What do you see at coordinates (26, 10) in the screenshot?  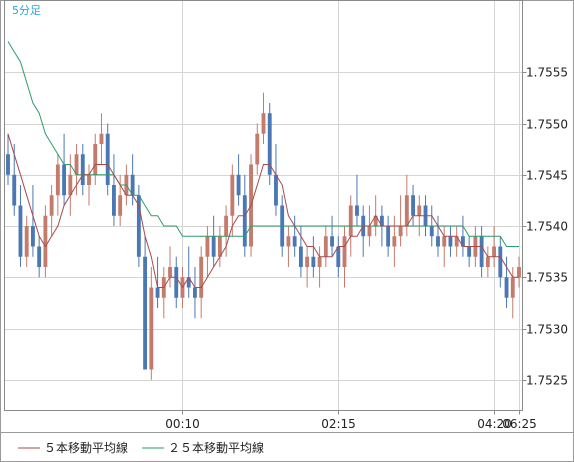 I see `period-label: 5分足` at bounding box center [26, 10].